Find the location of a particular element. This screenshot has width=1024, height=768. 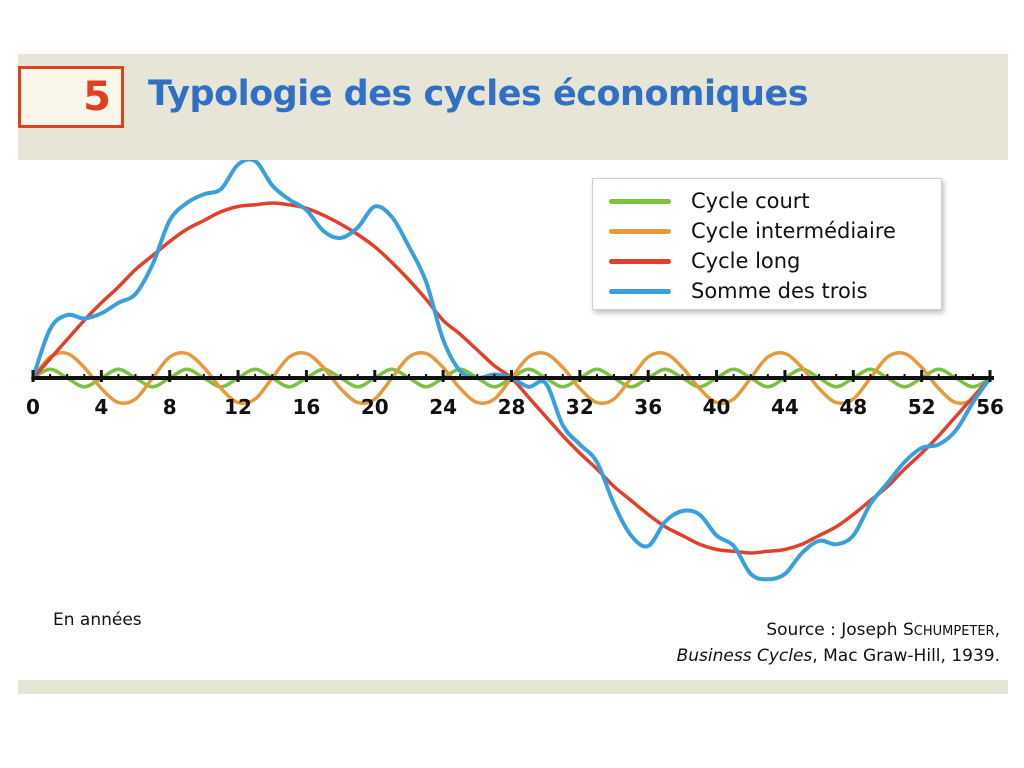

x-tick-label-4: 4 is located at coordinates (101, 407).